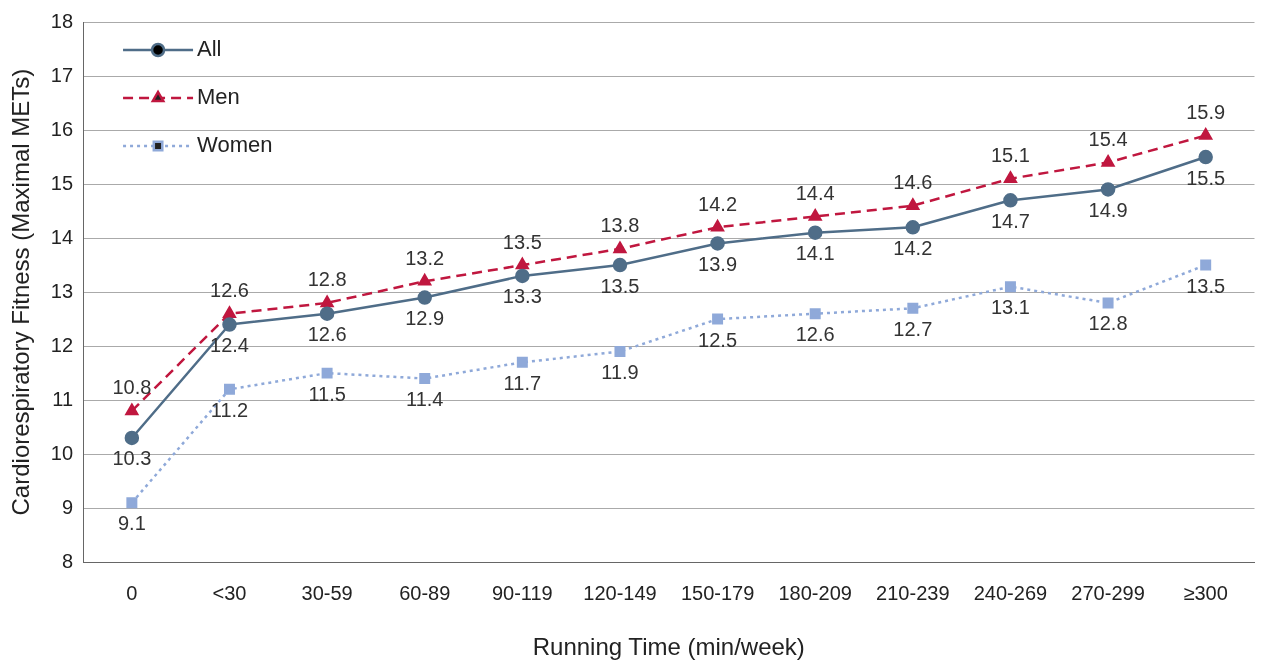 The image size is (1263, 671). What do you see at coordinates (1206, 111) in the screenshot?
I see `data-label: 15.9` at bounding box center [1206, 111].